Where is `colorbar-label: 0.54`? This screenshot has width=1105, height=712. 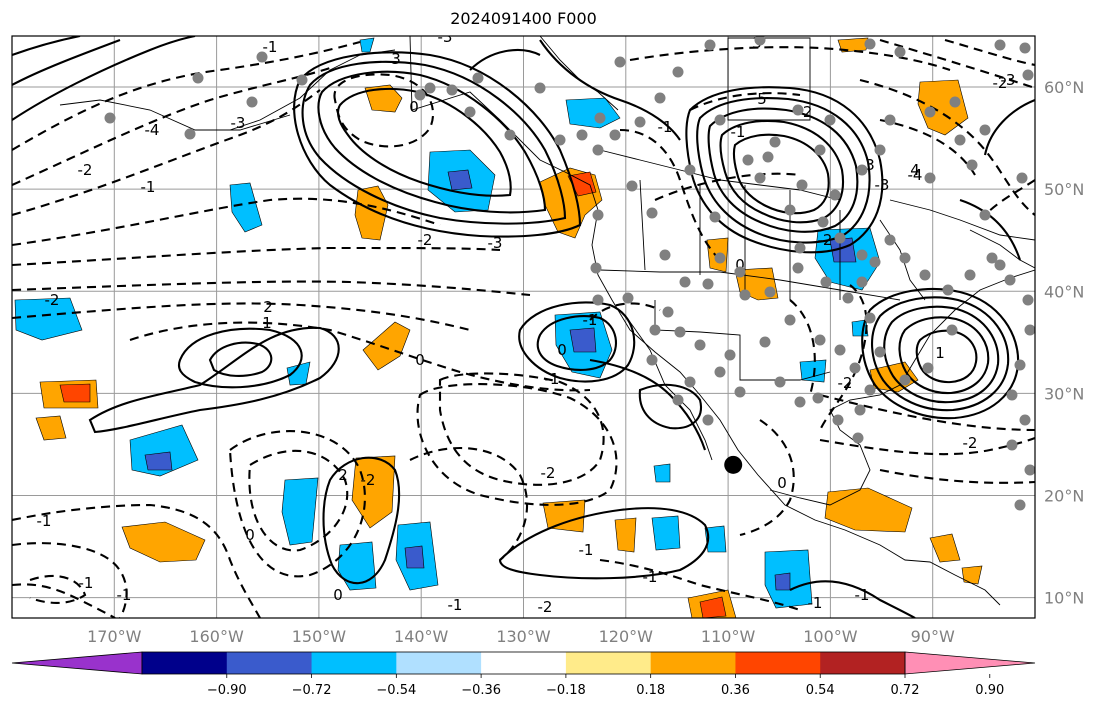 colorbar-label: 0.54 is located at coordinates (820, 690).